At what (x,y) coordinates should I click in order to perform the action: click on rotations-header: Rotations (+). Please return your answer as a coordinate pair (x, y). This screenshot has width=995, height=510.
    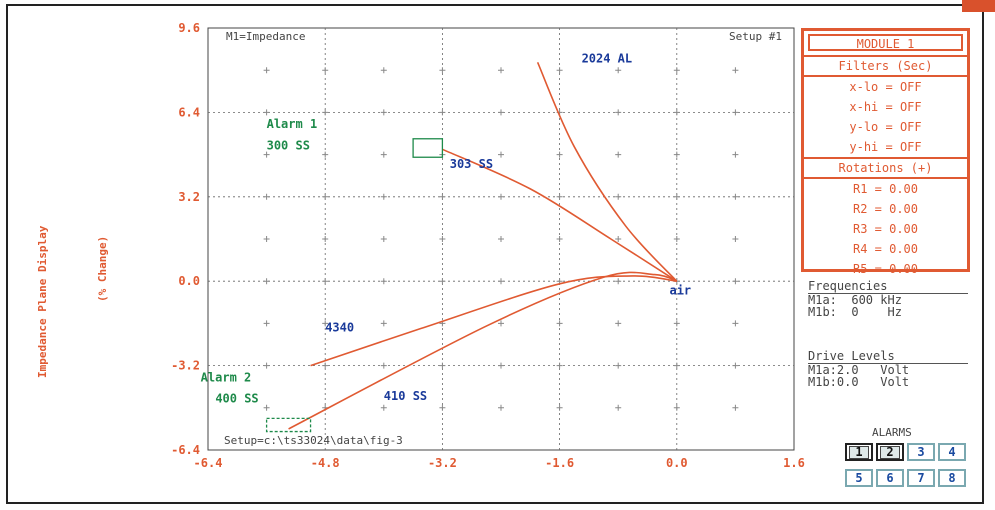
    Looking at the image, I should click on (885, 168).